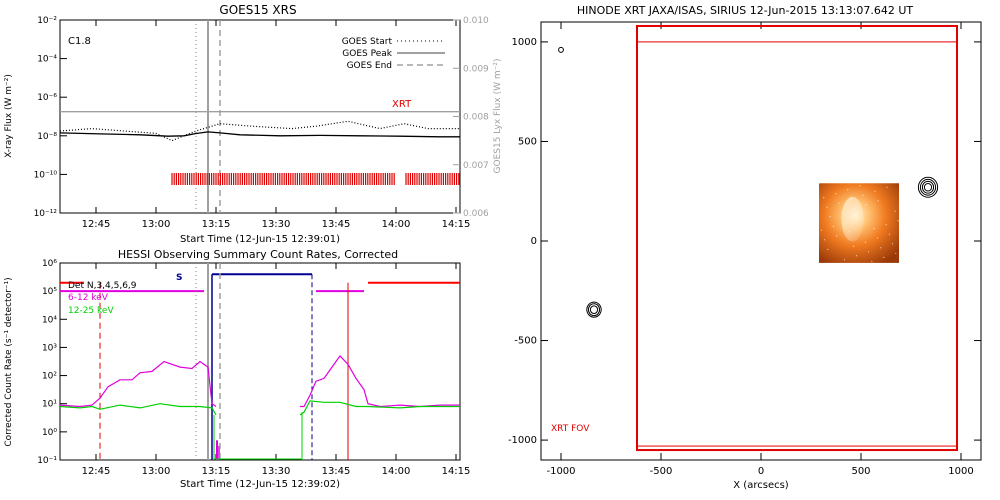 Image resolution: width=1000 pixels, height=500 pixels. Describe the element at coordinates (761, 485) in the screenshot. I see `hinode-xlabel: X (arcsecs)` at that location.